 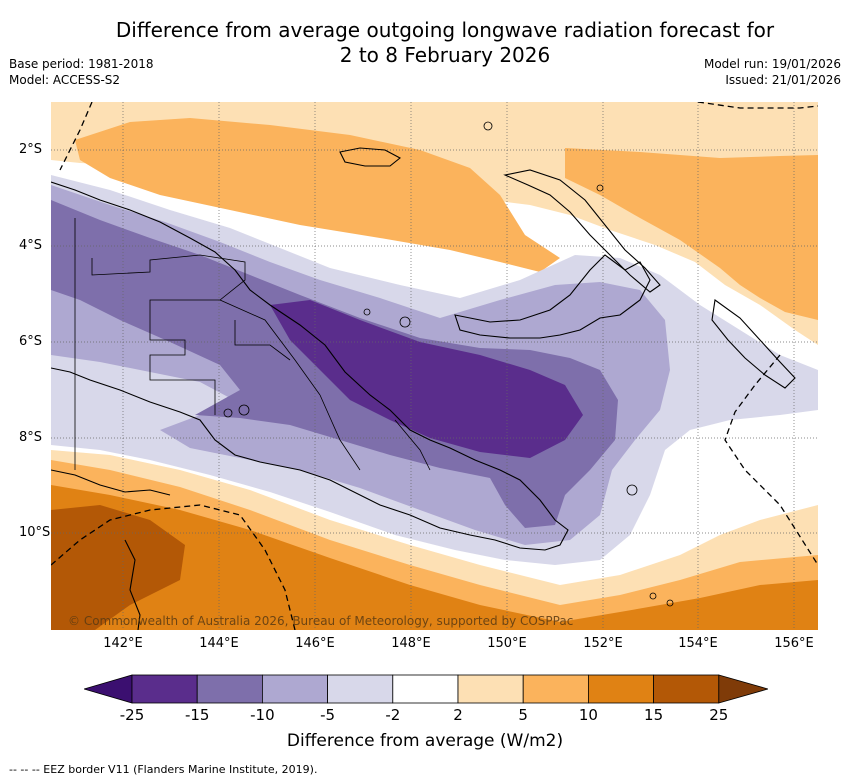 What do you see at coordinates (393, 715) in the screenshot?
I see `colorbar-tick-label: -2` at bounding box center [393, 715].